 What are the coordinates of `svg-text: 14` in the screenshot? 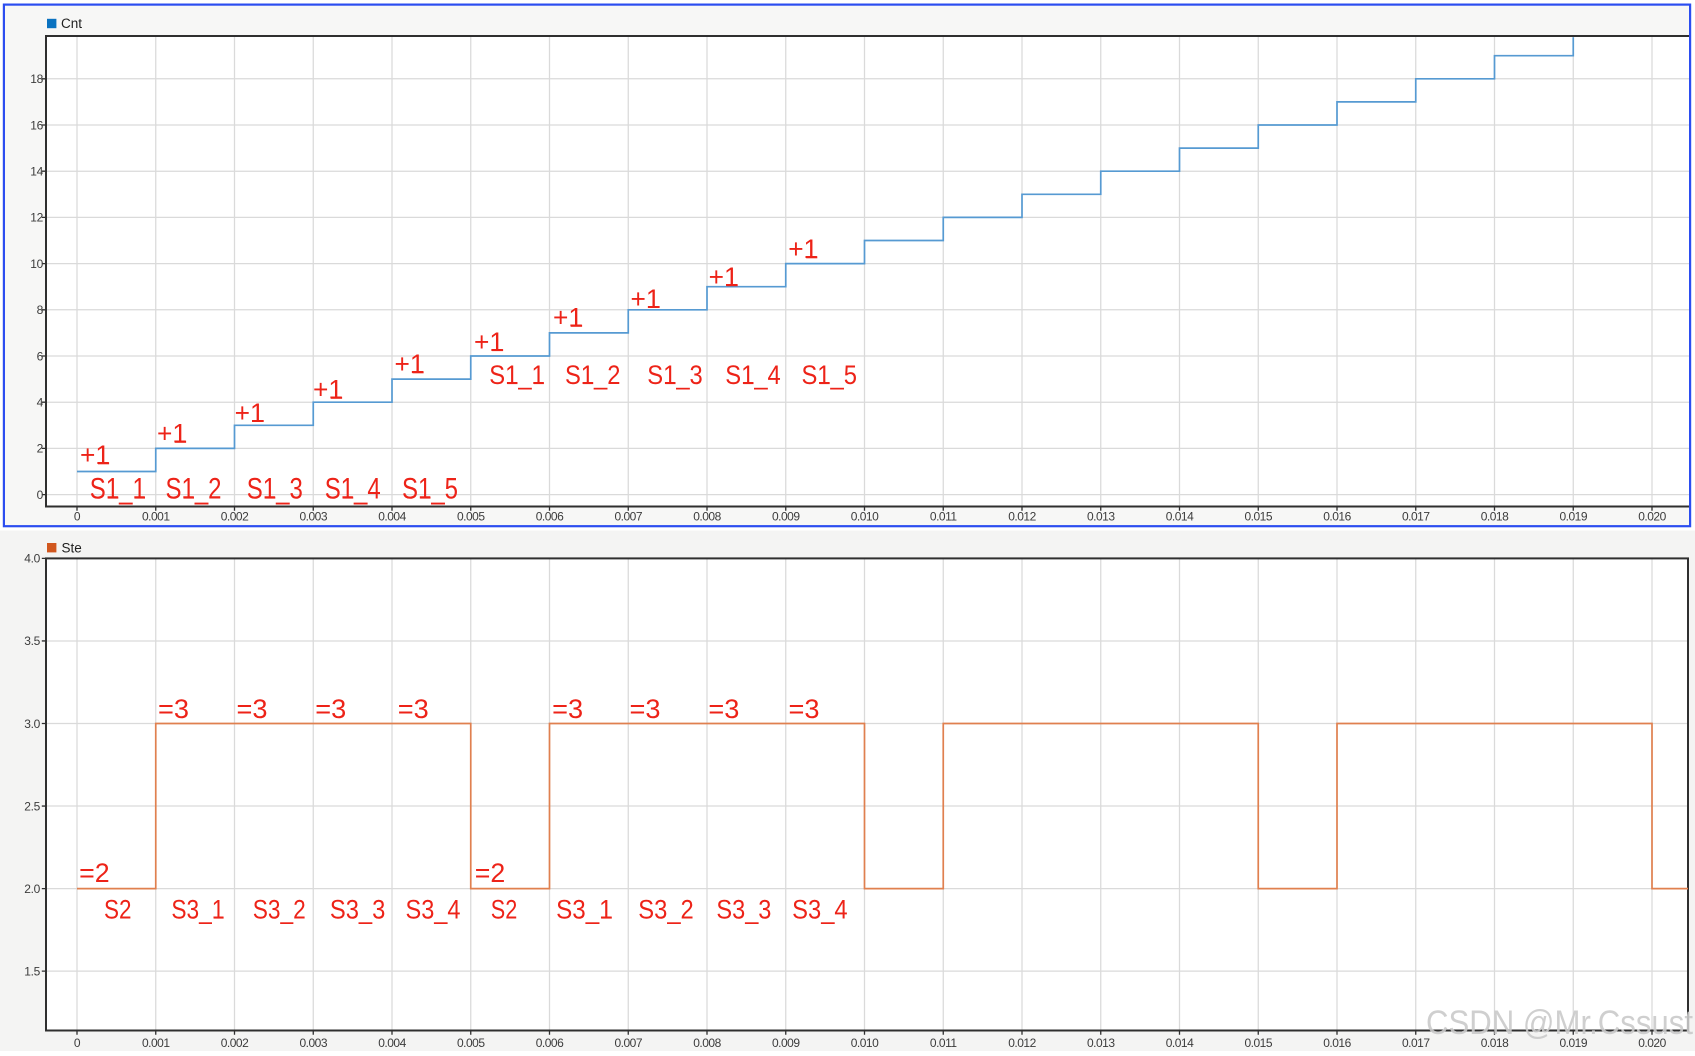 It's located at (36, 172).